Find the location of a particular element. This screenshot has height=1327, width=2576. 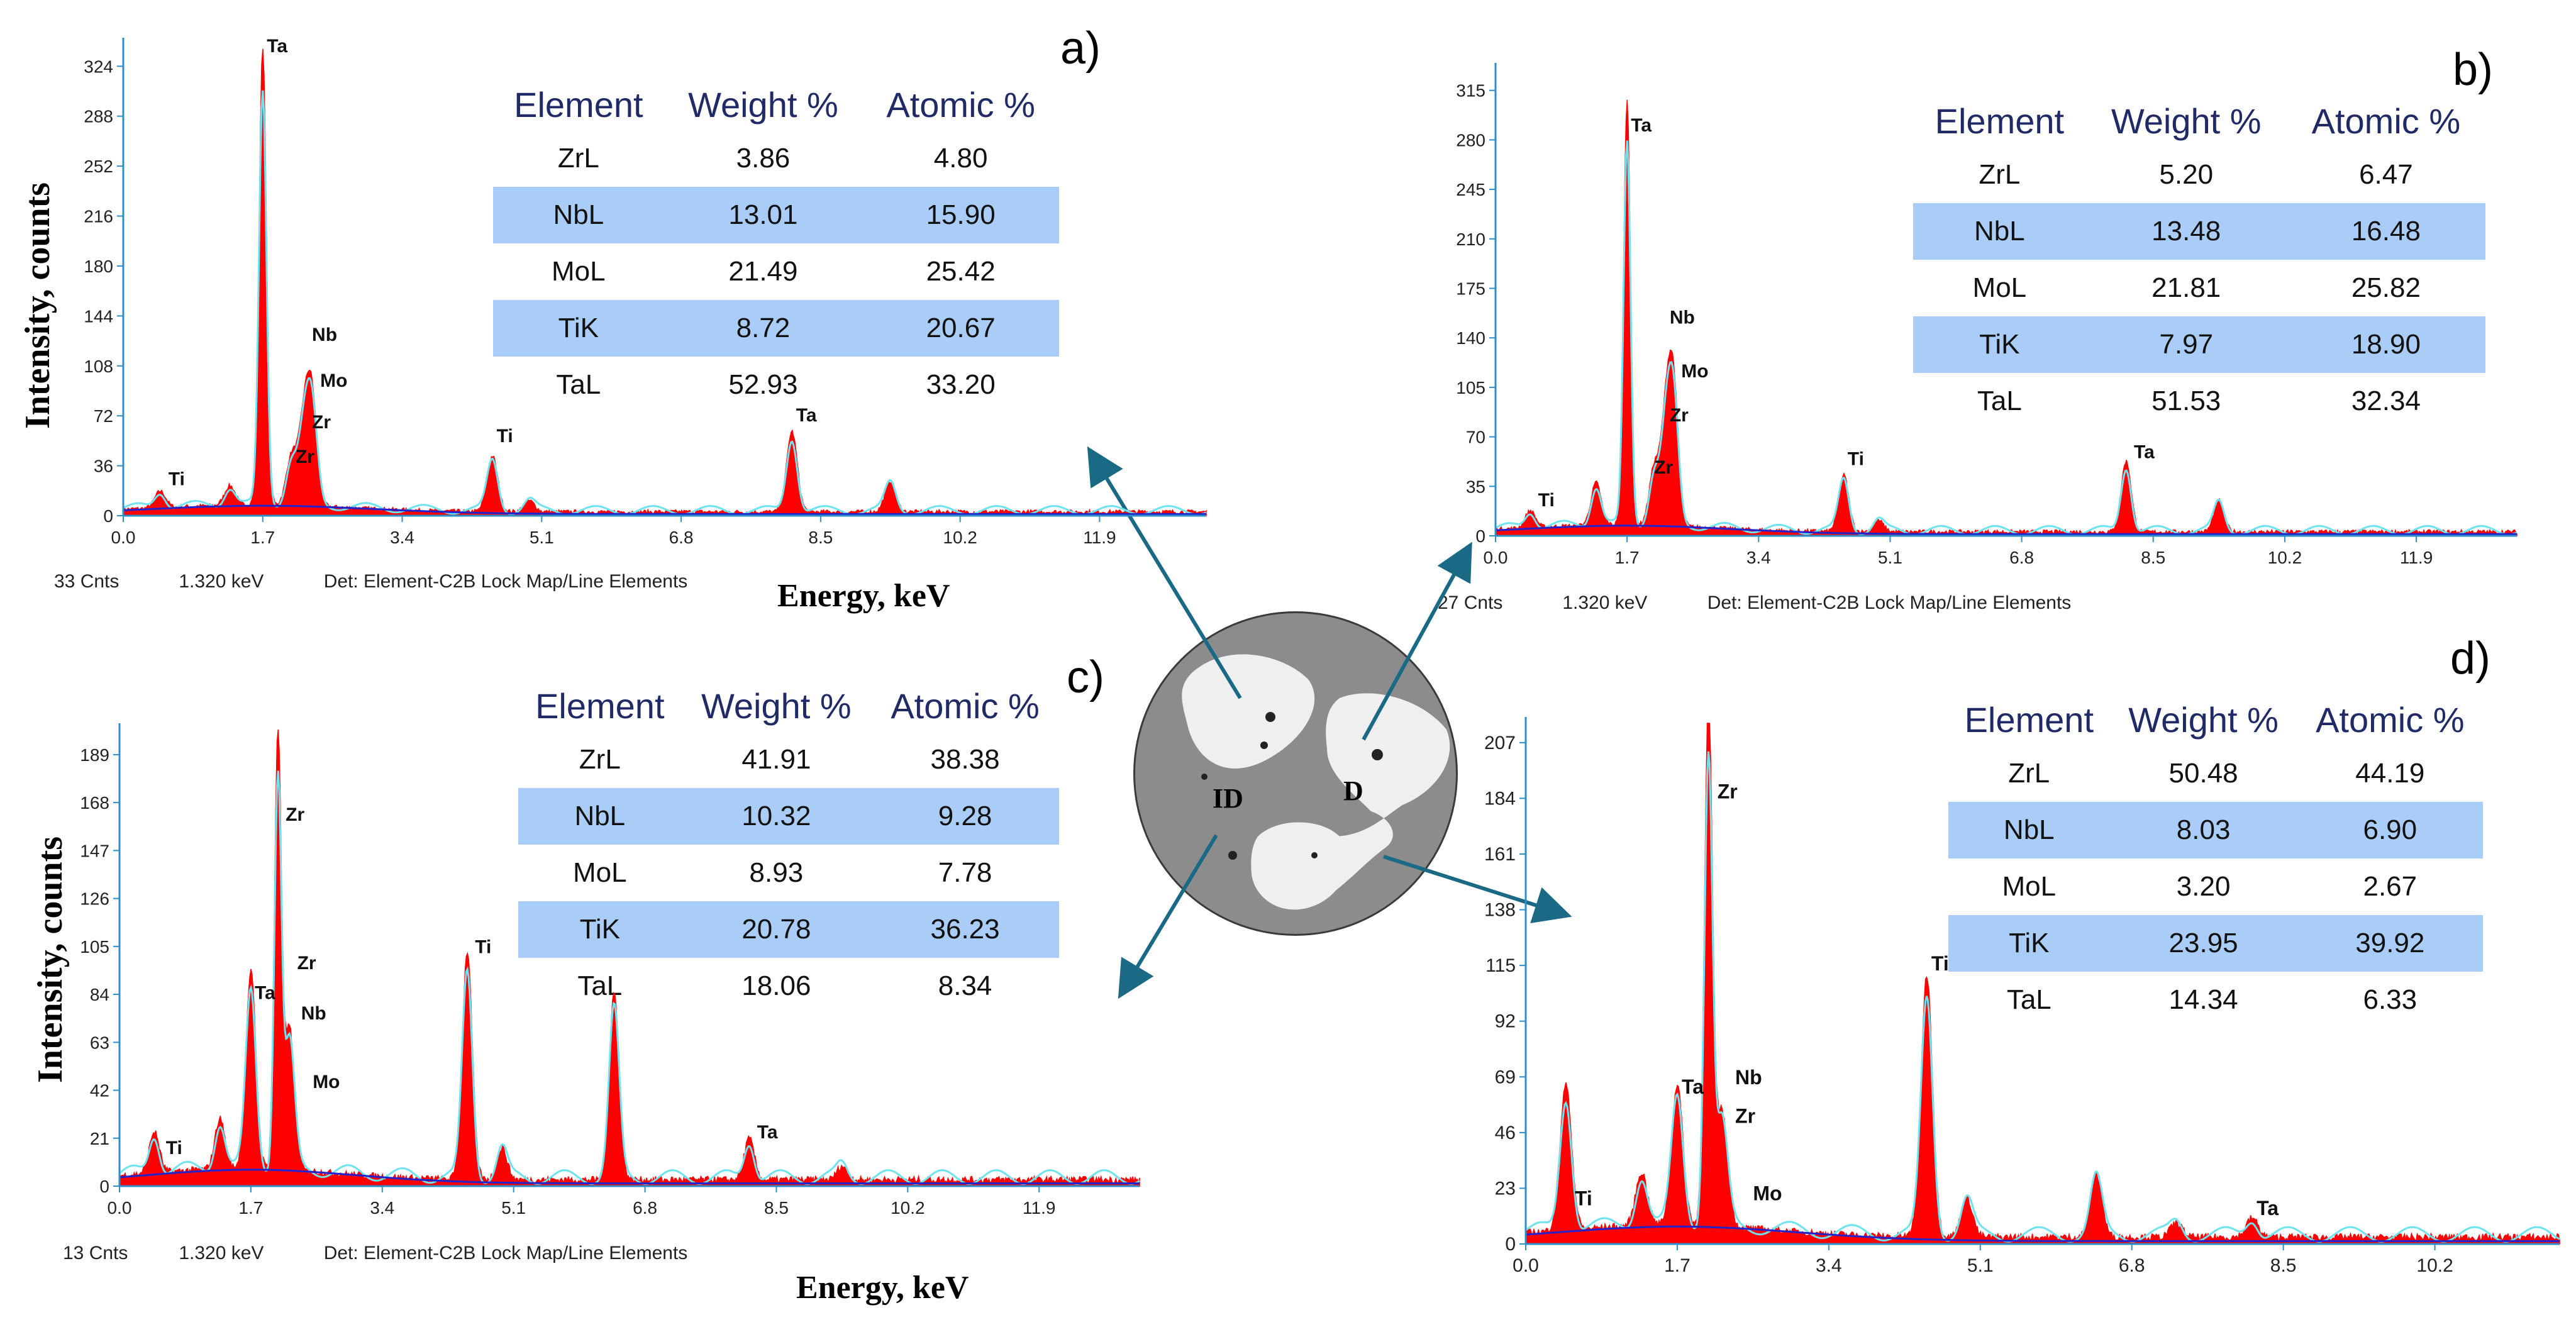

x-tick-label-a-5: 8.5 is located at coordinates (820, 537).